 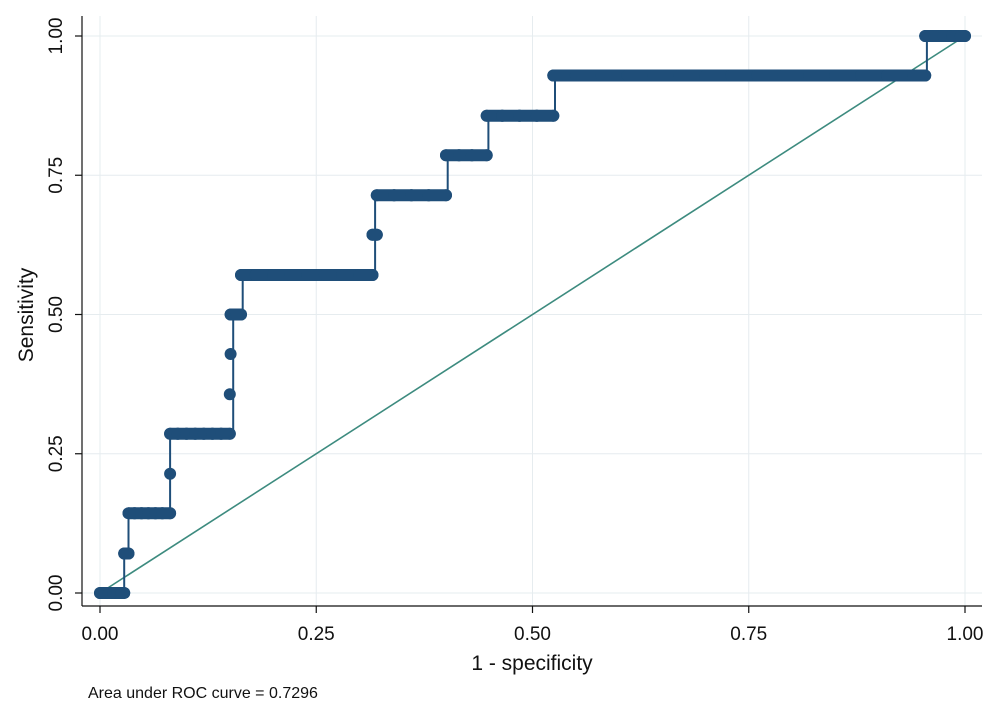 What do you see at coordinates (56, 36) in the screenshot?
I see `y-tick-label-4: 1.00` at bounding box center [56, 36].